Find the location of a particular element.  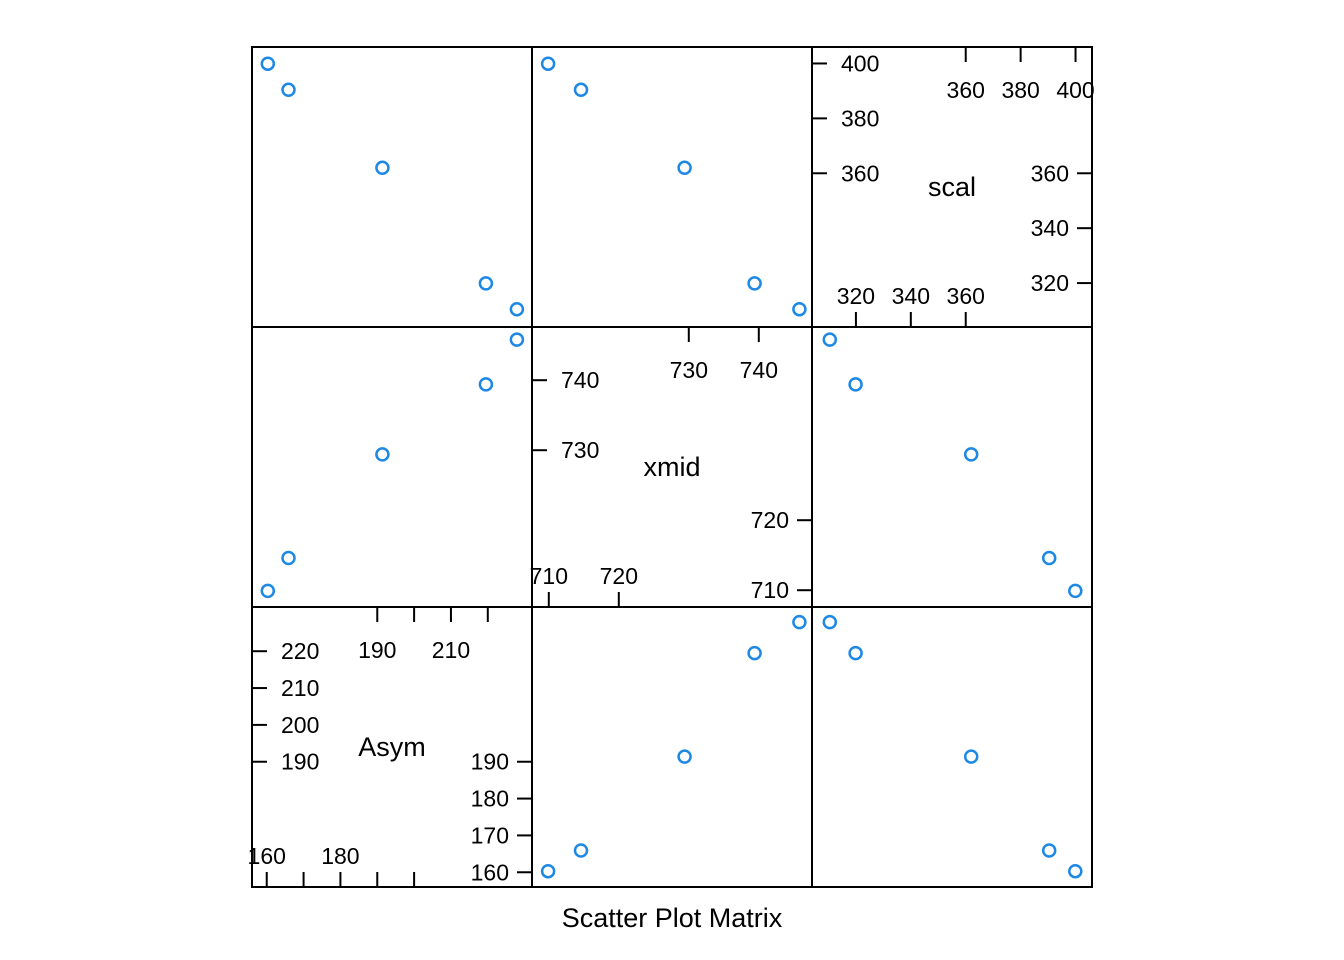

tick-label-scal-right: 360 is located at coordinates (1050, 173).